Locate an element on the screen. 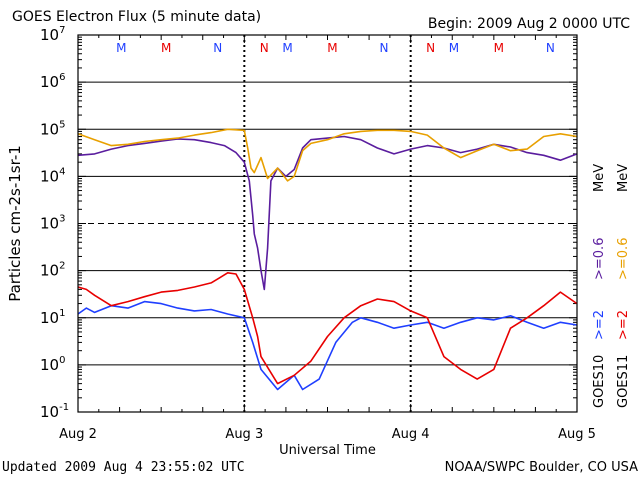 The image size is (640, 480). y-tick-label: 10¹ is located at coordinates (52, 317).